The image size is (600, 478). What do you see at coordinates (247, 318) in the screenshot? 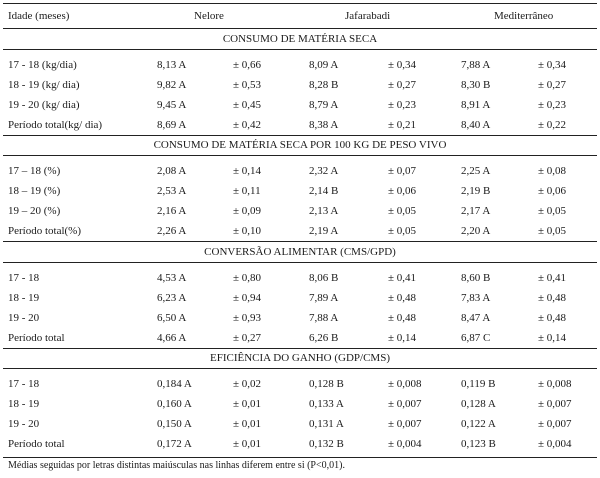
I see `nelore-sd: ± 0,93` at bounding box center [247, 318].